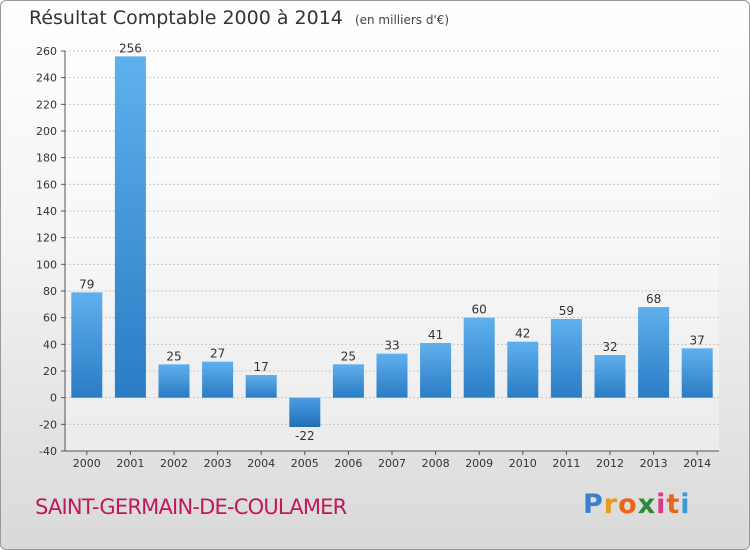 The width and height of the screenshot is (750, 550). Describe the element at coordinates (261, 367) in the screenshot. I see `data-label: 17` at that location.